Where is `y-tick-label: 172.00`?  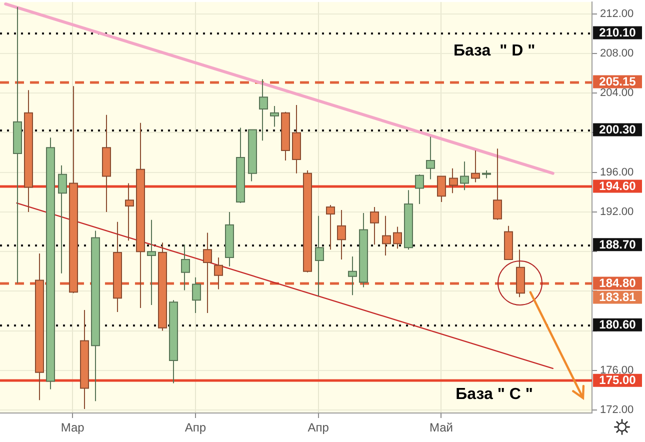
y-tick-label: 172.00 is located at coordinates (617, 410).